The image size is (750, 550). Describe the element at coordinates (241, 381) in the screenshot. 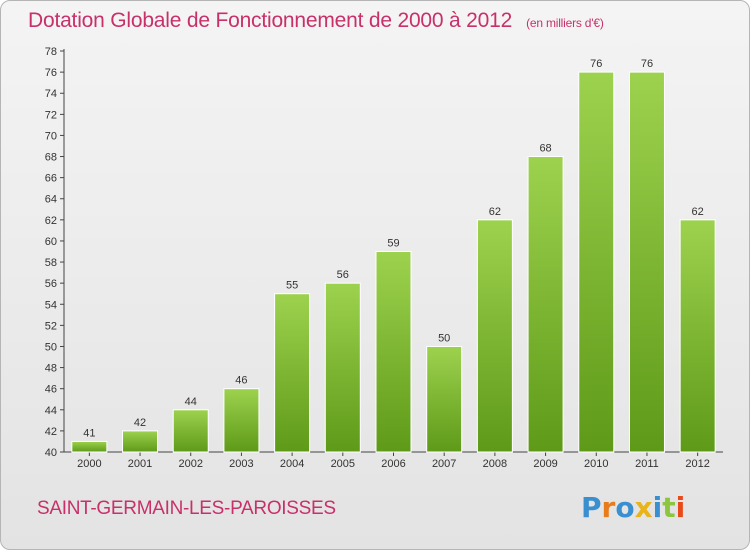

I see `data-label-2003: 46` at that location.